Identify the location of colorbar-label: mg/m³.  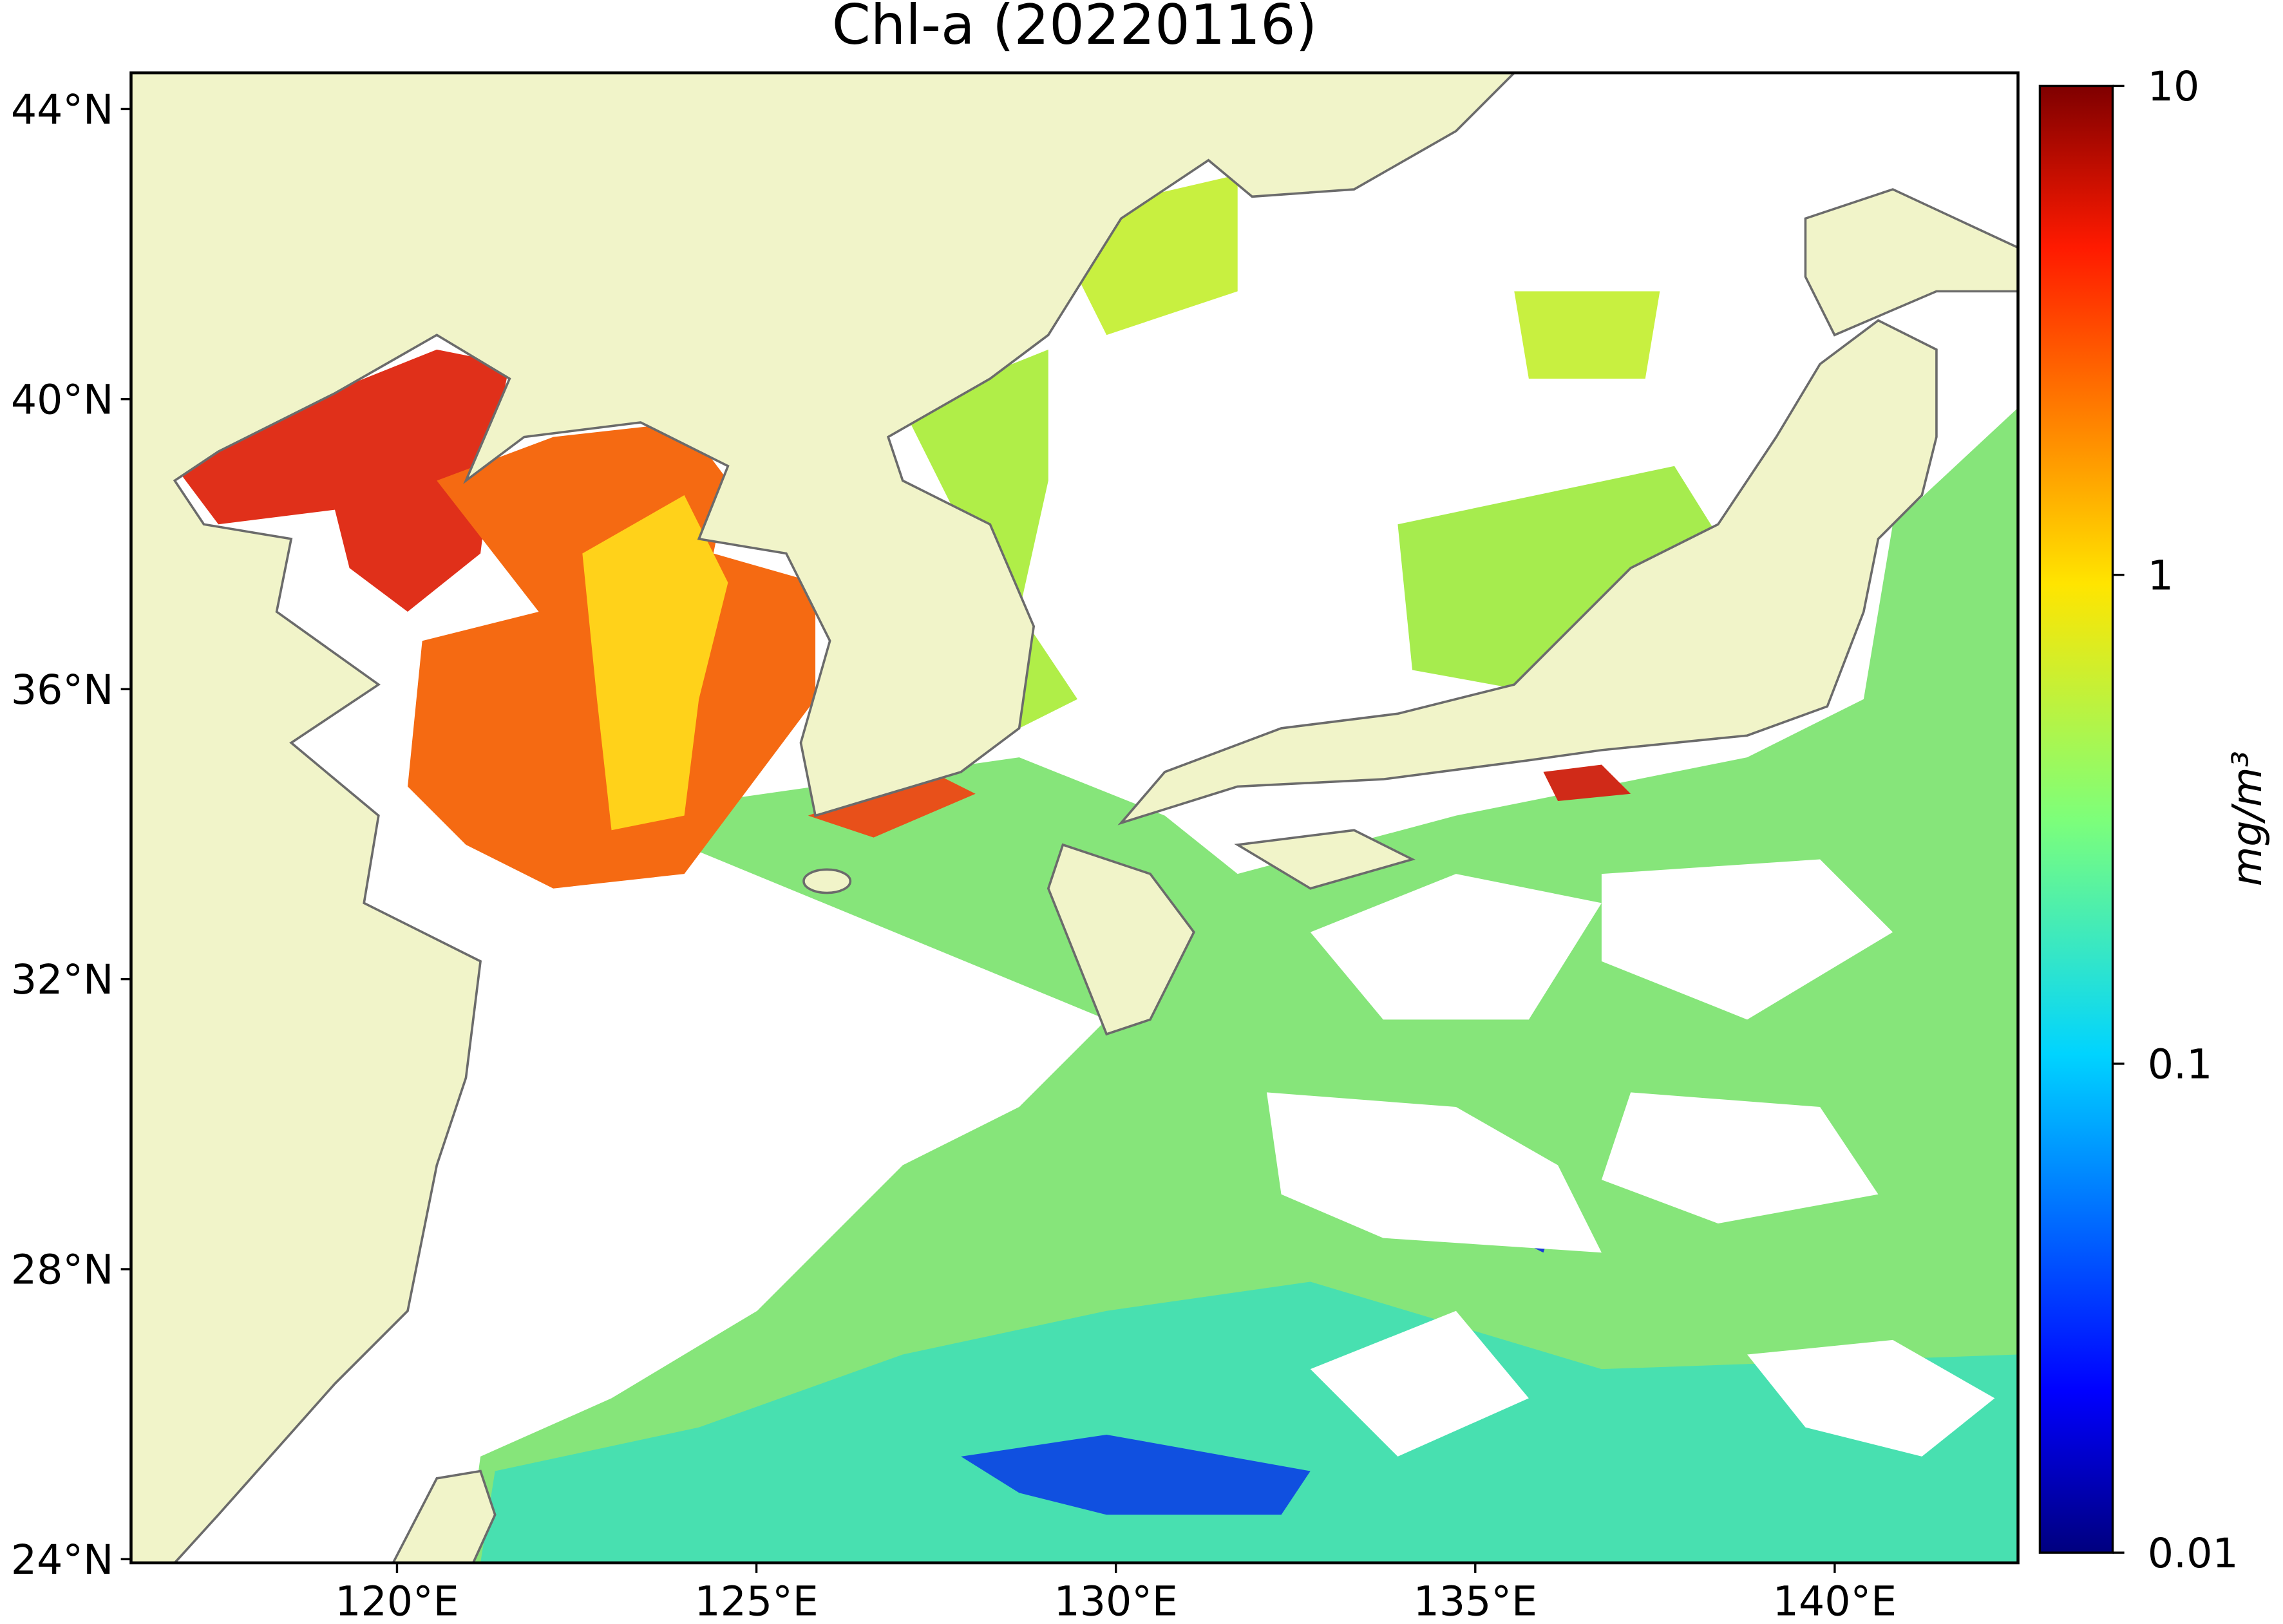
(2247, 818).